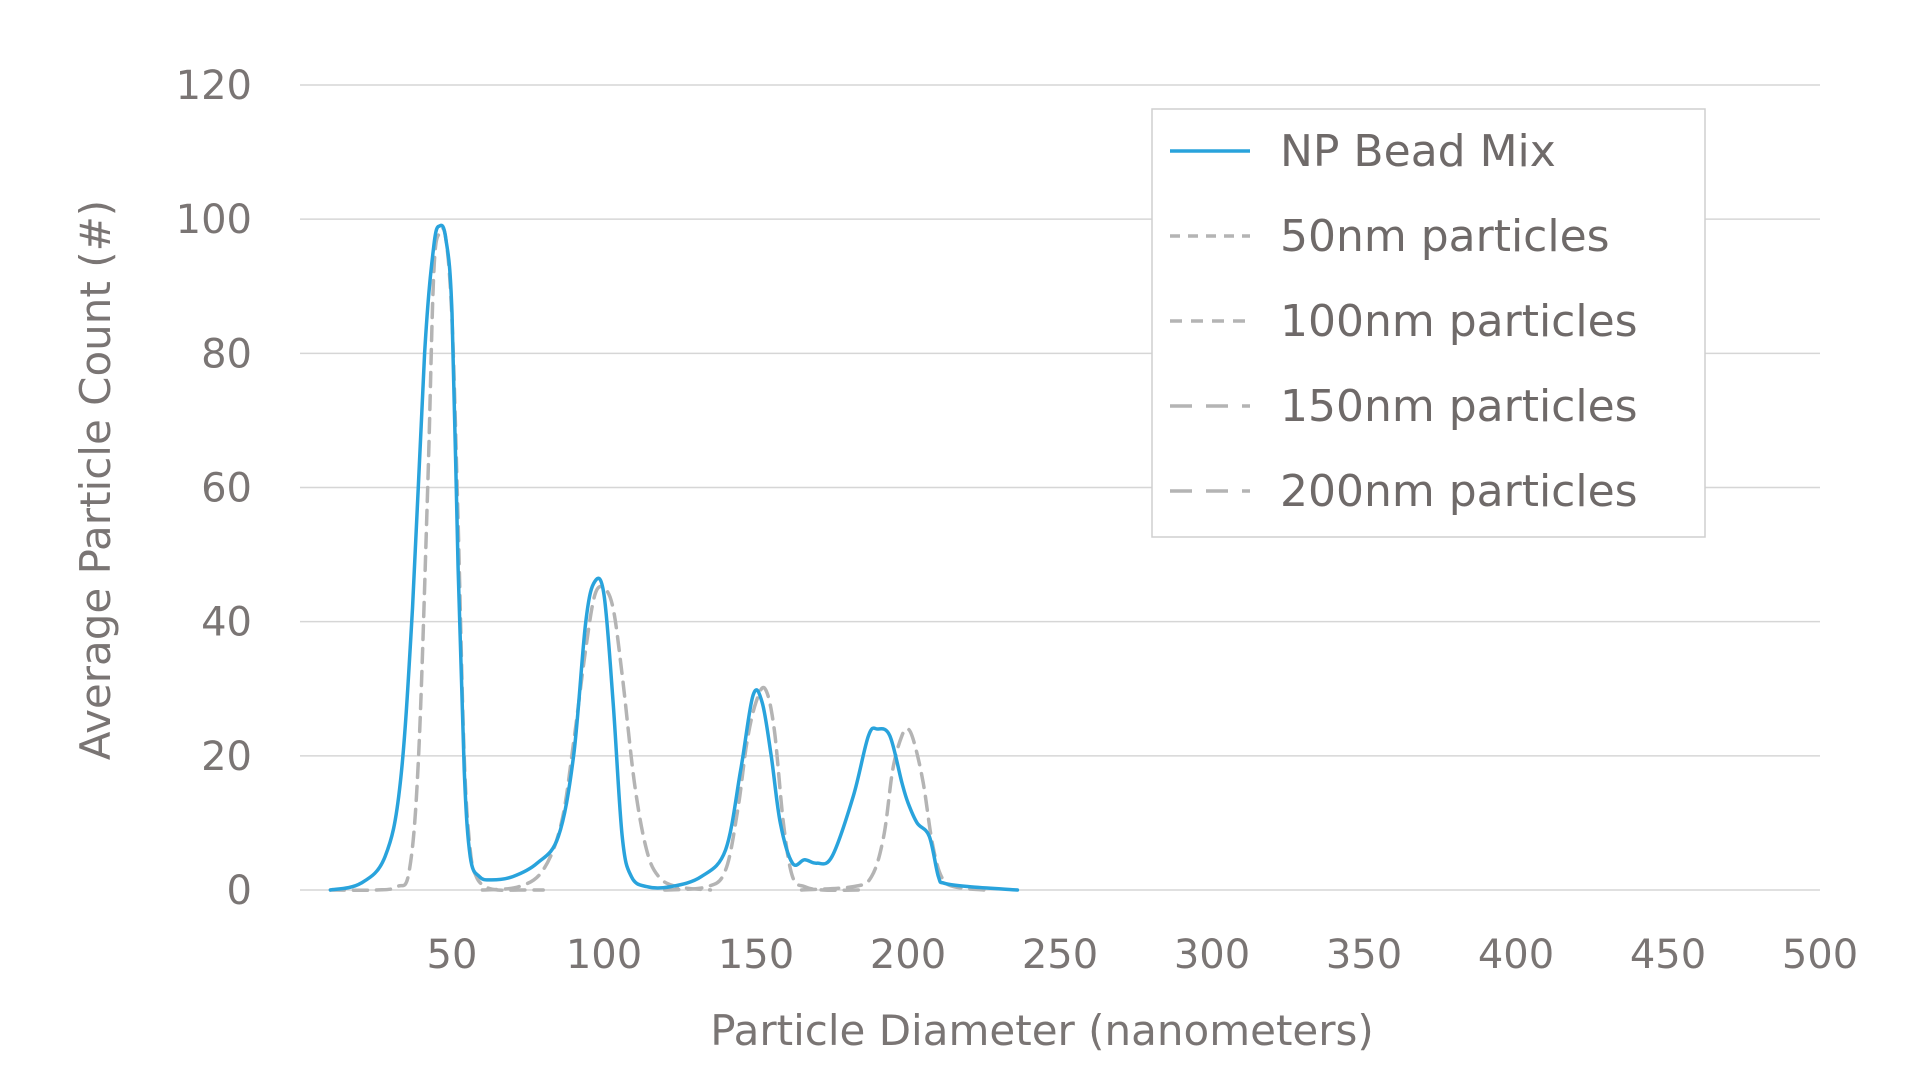 The width and height of the screenshot is (1920, 1080). I want to click on legend-label: 150nm particles, so click(1459, 406).